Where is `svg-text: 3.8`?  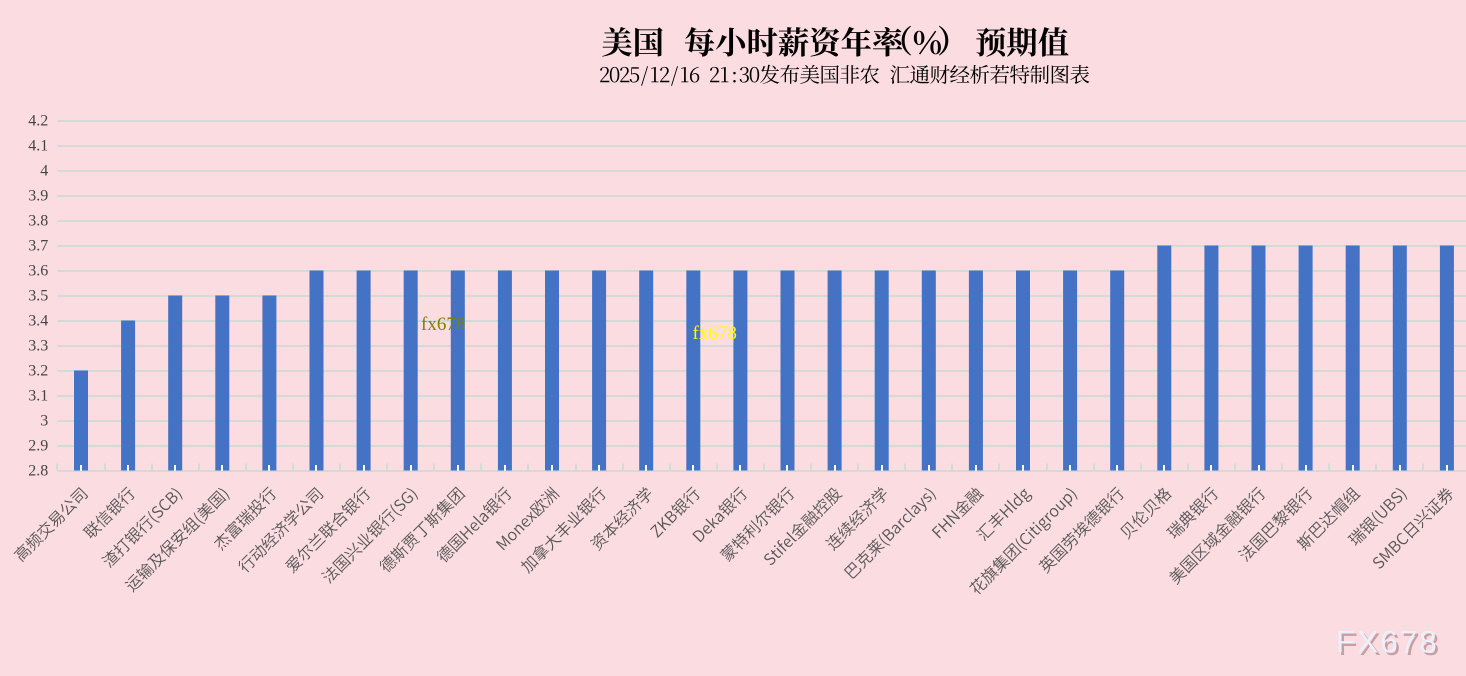
svg-text: 3.8 is located at coordinates (38, 221).